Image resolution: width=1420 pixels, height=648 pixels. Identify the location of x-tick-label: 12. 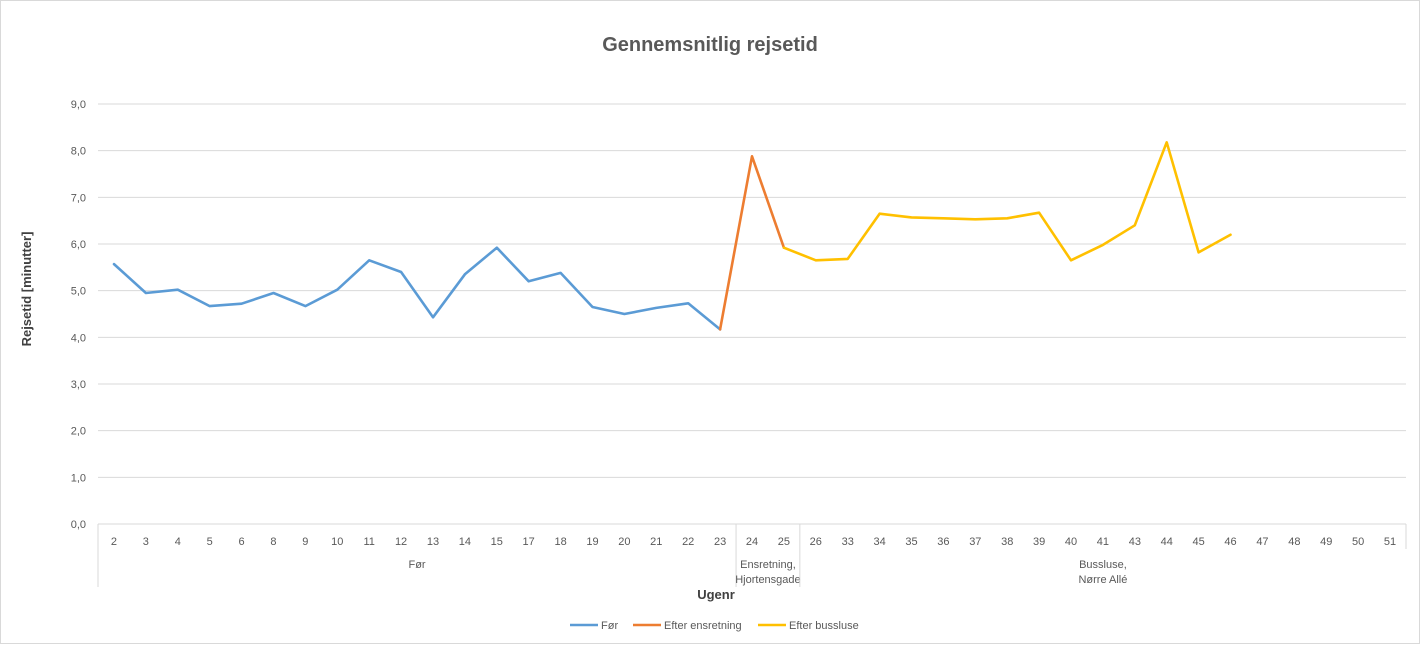
(401, 542).